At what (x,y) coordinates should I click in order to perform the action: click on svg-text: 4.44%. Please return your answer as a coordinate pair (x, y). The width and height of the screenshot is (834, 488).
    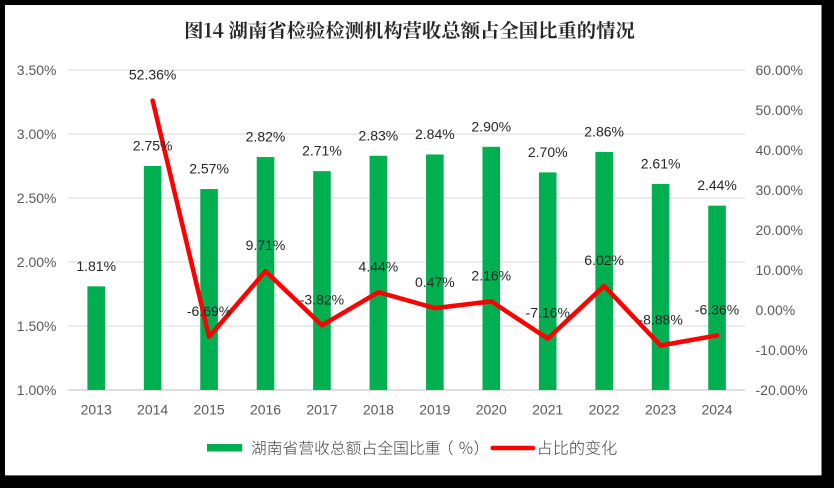
    Looking at the image, I should click on (379, 266).